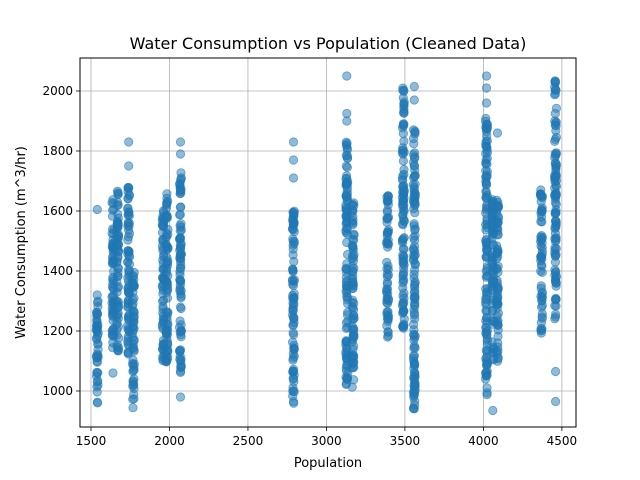  Describe the element at coordinates (61, 241) in the screenshot. I see `y-axis-ticks: 1000 1200 1400 1600 1800 2000` at that location.